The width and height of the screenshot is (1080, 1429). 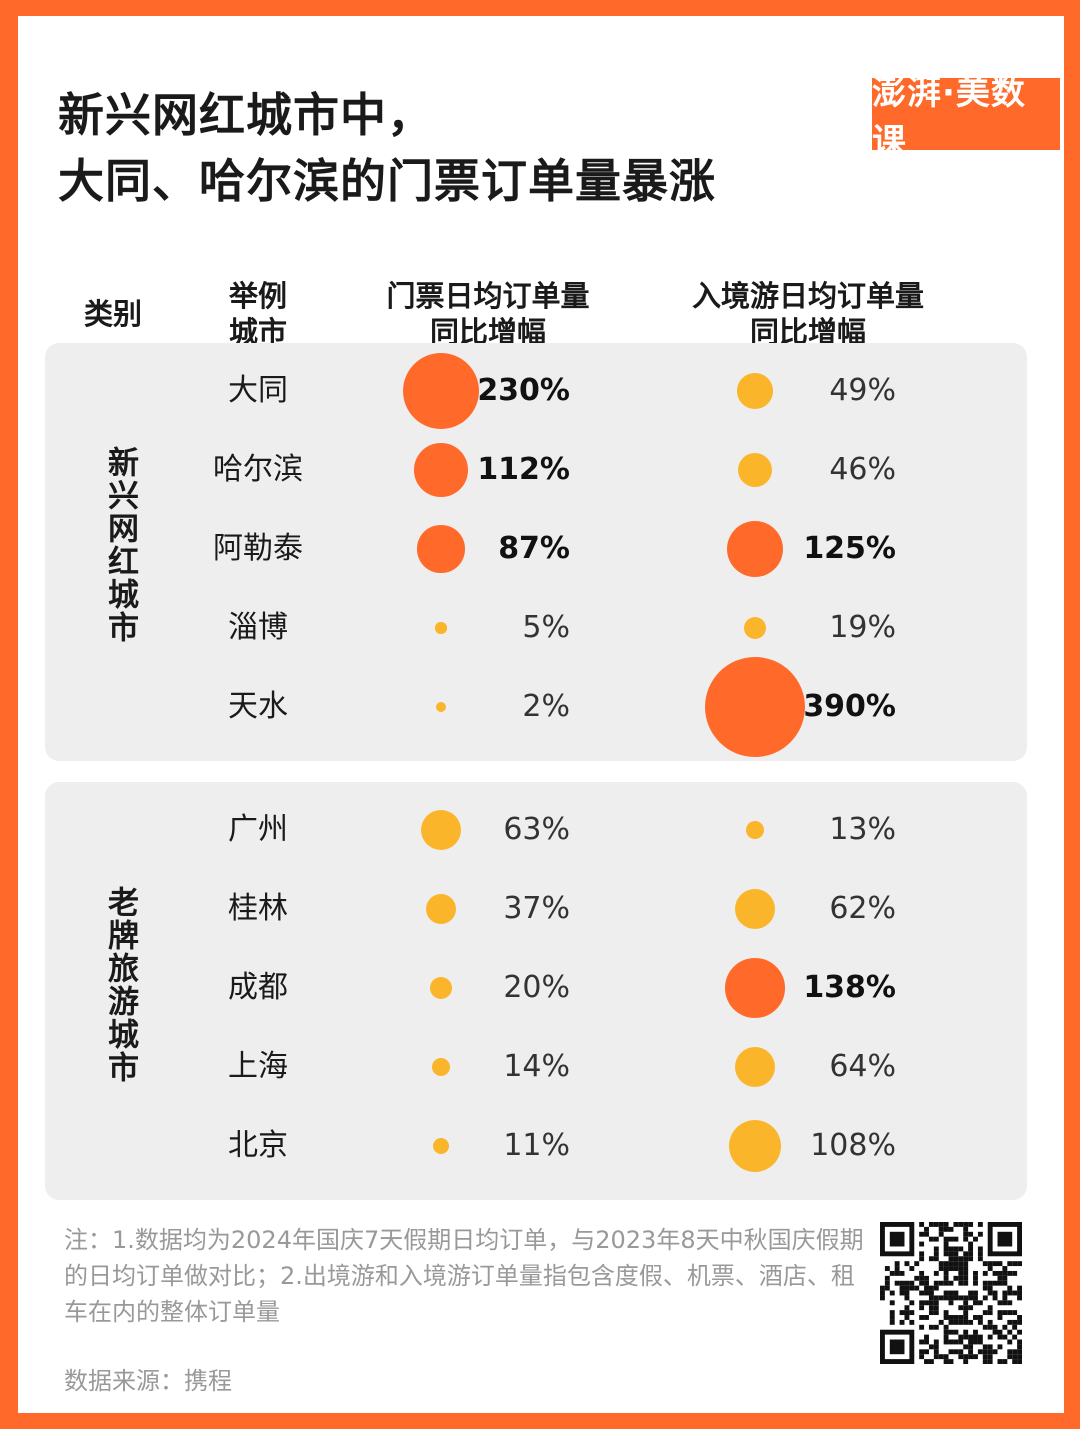 I want to click on city-label: 广州, so click(x=258, y=829).